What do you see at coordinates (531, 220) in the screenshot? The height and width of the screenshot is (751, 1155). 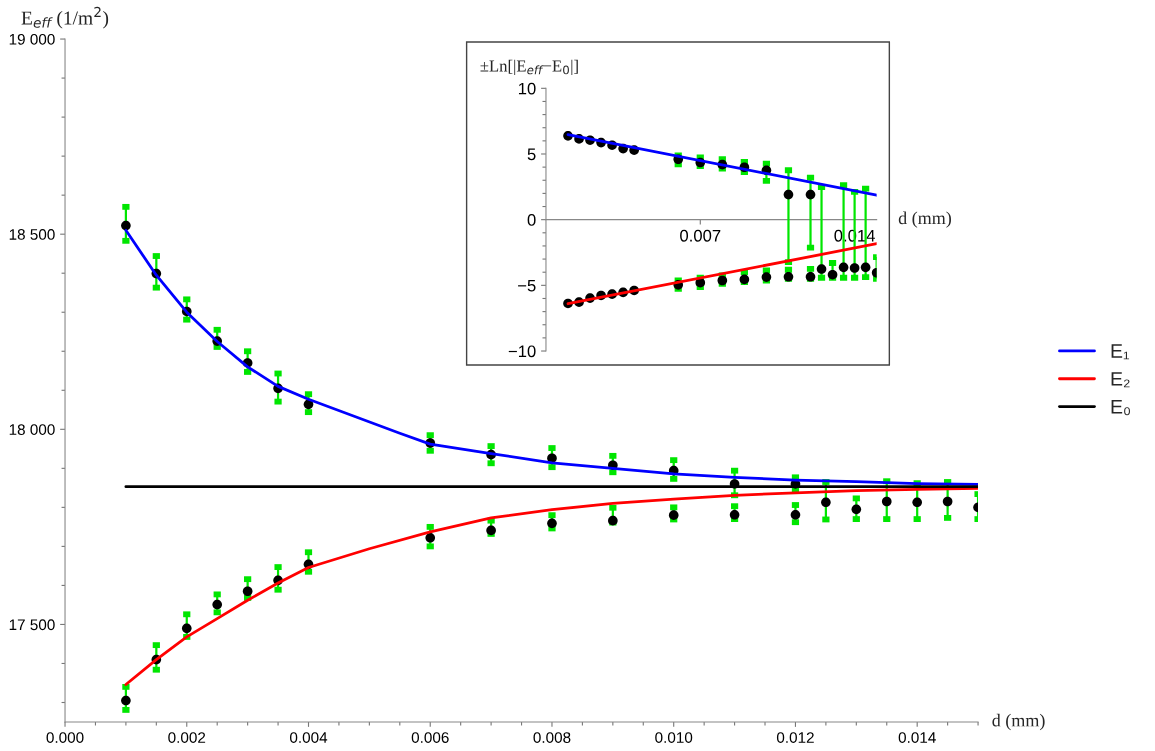 I see `y-tick-label: 0` at bounding box center [531, 220].